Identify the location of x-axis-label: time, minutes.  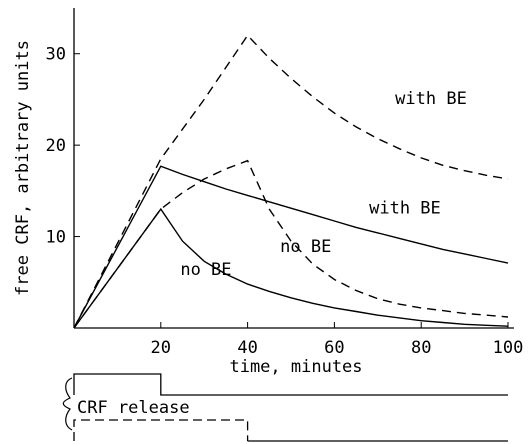
(295, 367).